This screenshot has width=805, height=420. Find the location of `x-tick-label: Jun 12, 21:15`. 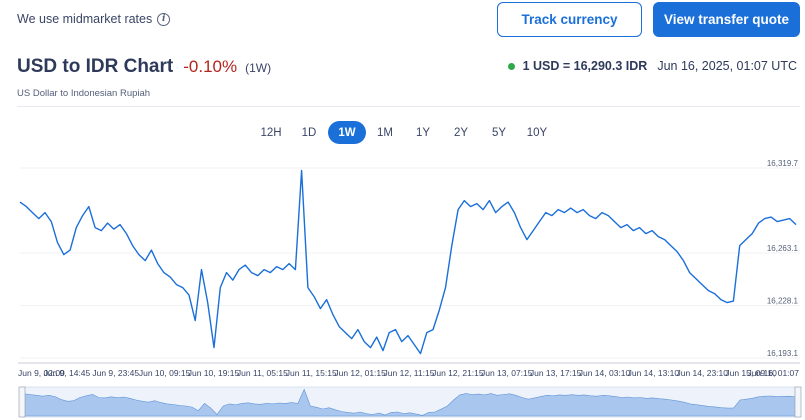

x-tick-label: Jun 12, 21:15 is located at coordinates (458, 373).